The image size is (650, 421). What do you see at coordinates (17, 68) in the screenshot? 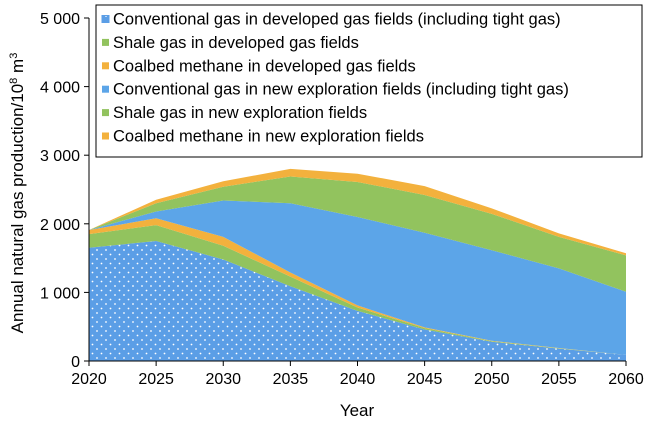
I see `y-axis-title-unit: m` at bounding box center [17, 68].